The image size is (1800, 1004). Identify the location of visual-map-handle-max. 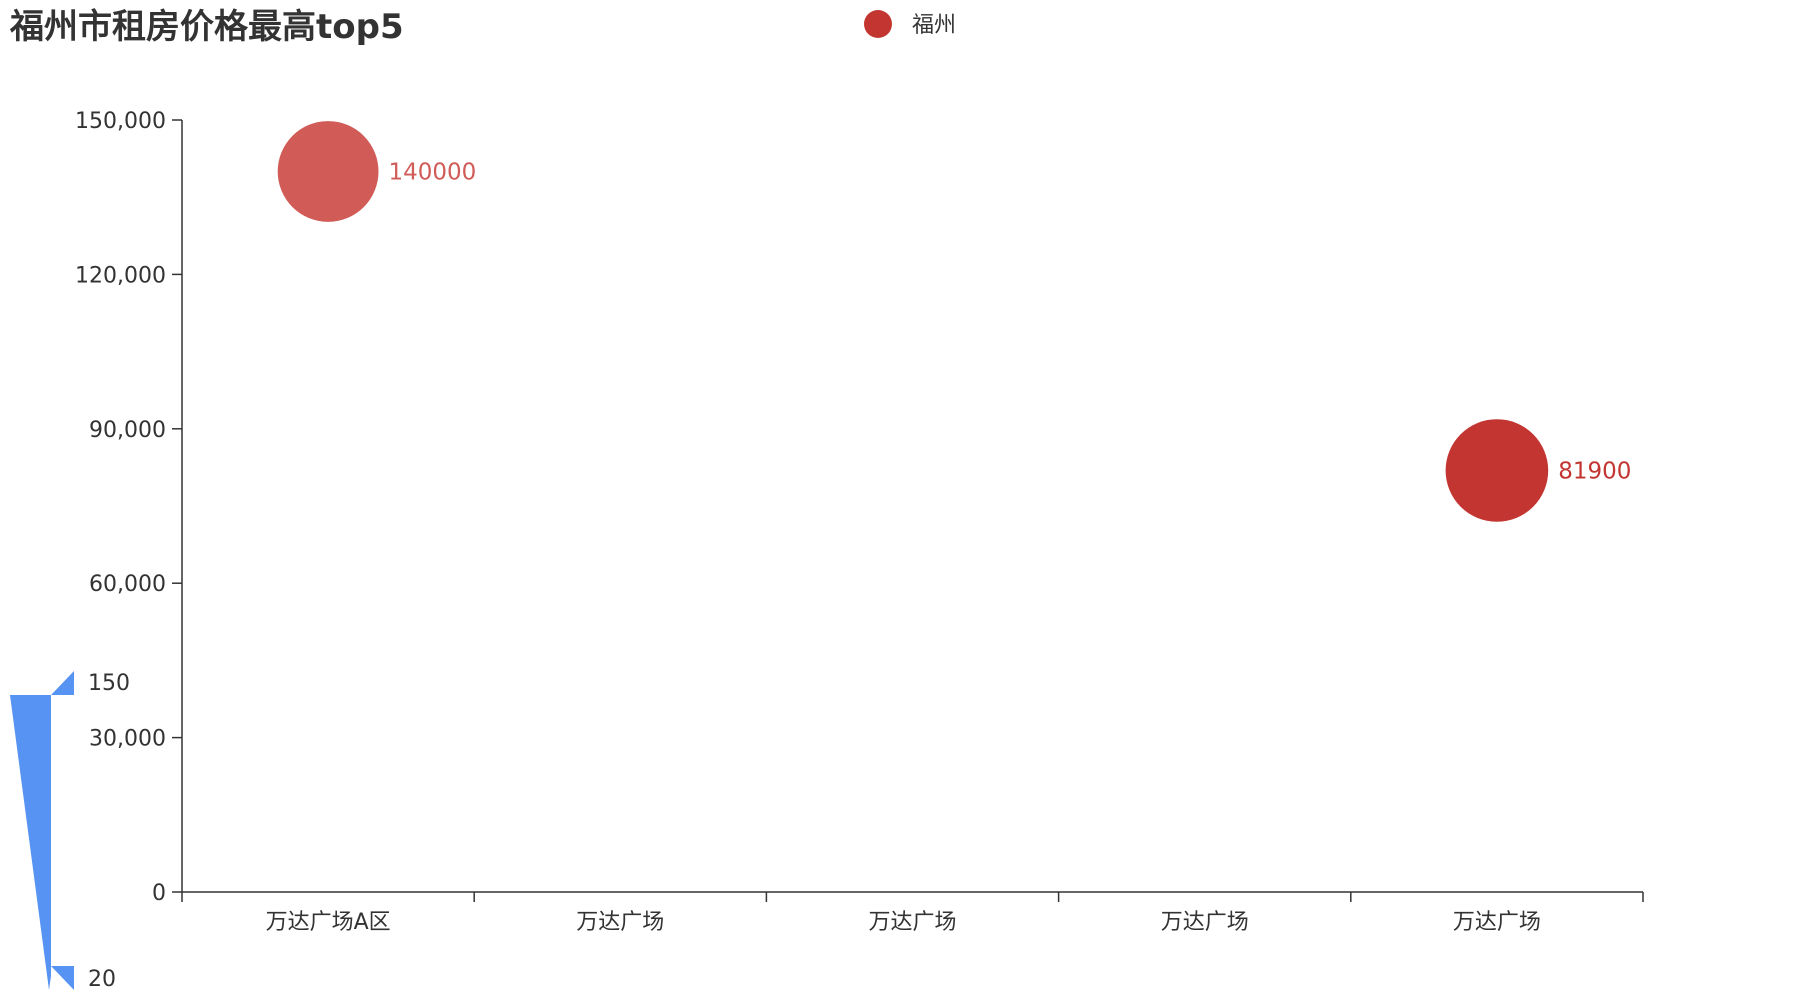
(62, 683).